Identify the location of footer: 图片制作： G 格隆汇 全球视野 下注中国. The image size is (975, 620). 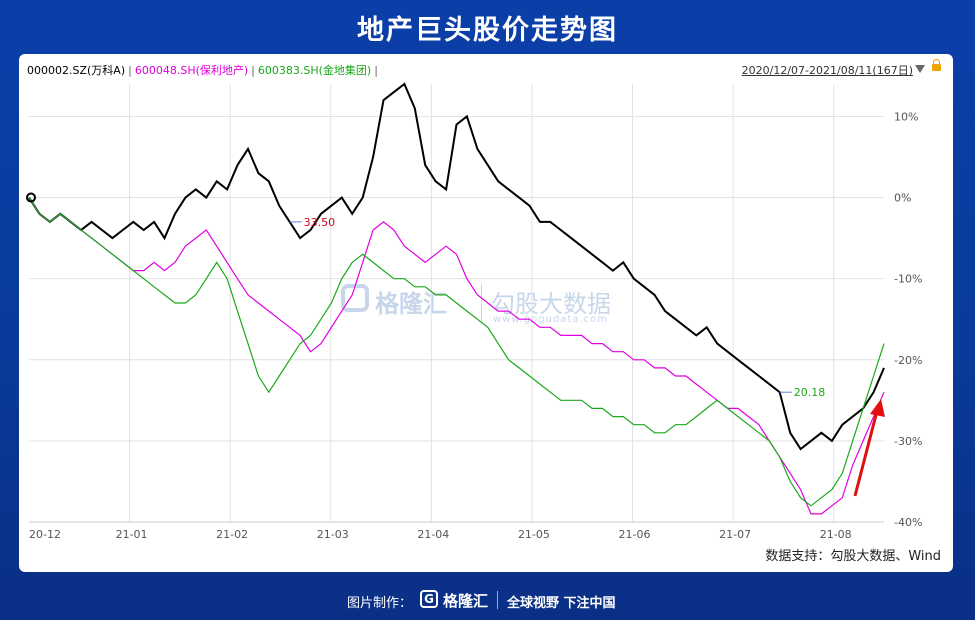
(487, 600).